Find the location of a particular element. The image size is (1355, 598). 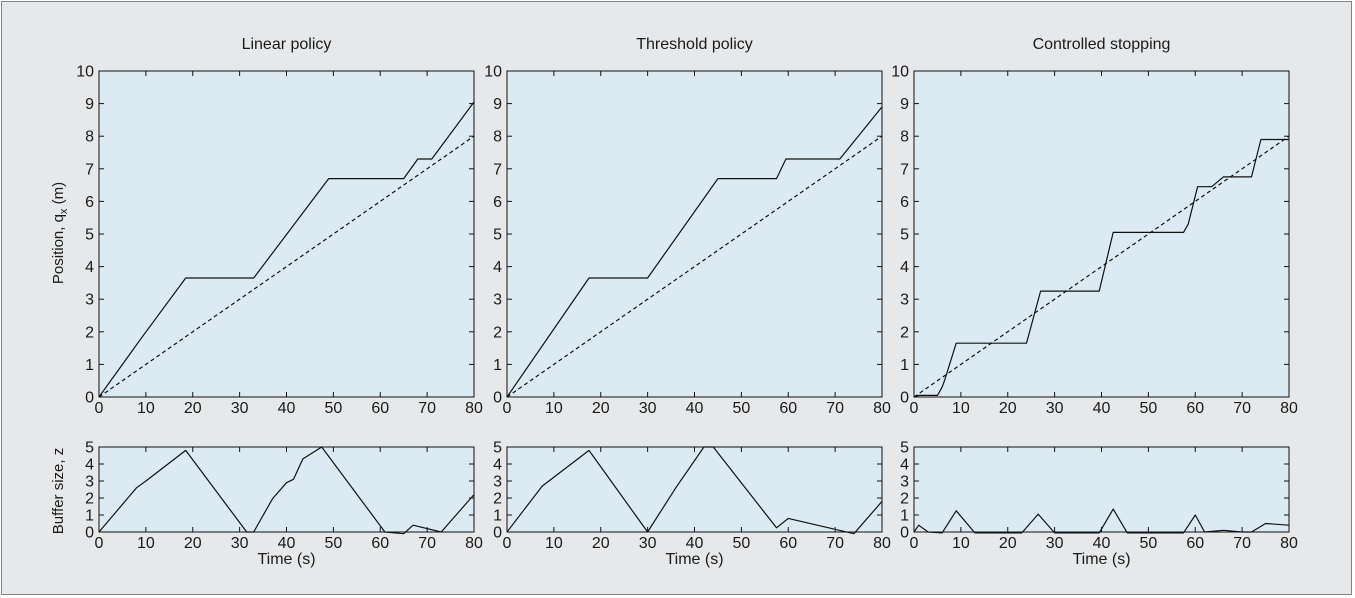

position-y-tick-label: 2 is located at coordinates (89, 332).